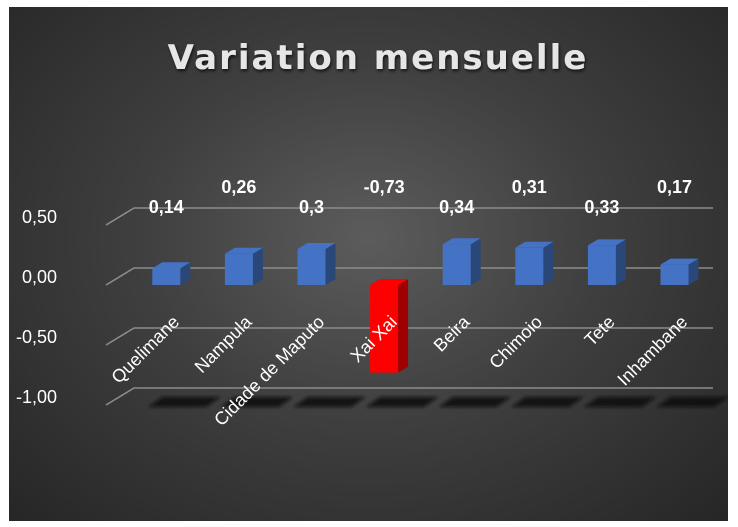 This screenshot has width=738, height=527. I want to click on data-label: 0,17, so click(674, 187).